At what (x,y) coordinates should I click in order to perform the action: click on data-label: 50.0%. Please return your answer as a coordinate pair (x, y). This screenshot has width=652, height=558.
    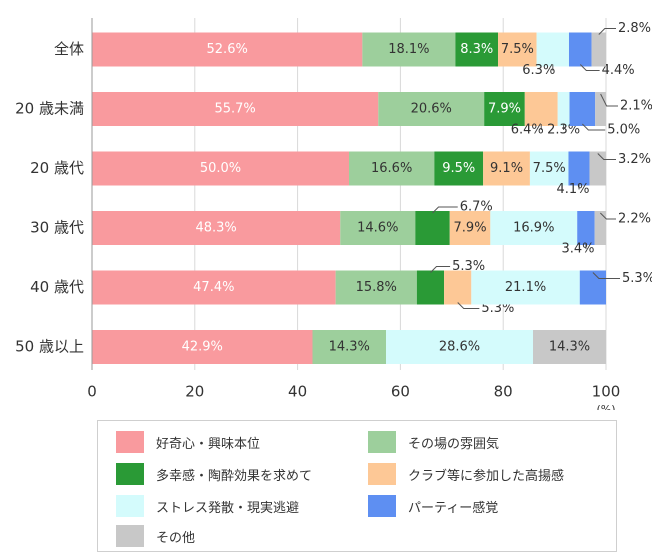
    Looking at the image, I should click on (220, 168).